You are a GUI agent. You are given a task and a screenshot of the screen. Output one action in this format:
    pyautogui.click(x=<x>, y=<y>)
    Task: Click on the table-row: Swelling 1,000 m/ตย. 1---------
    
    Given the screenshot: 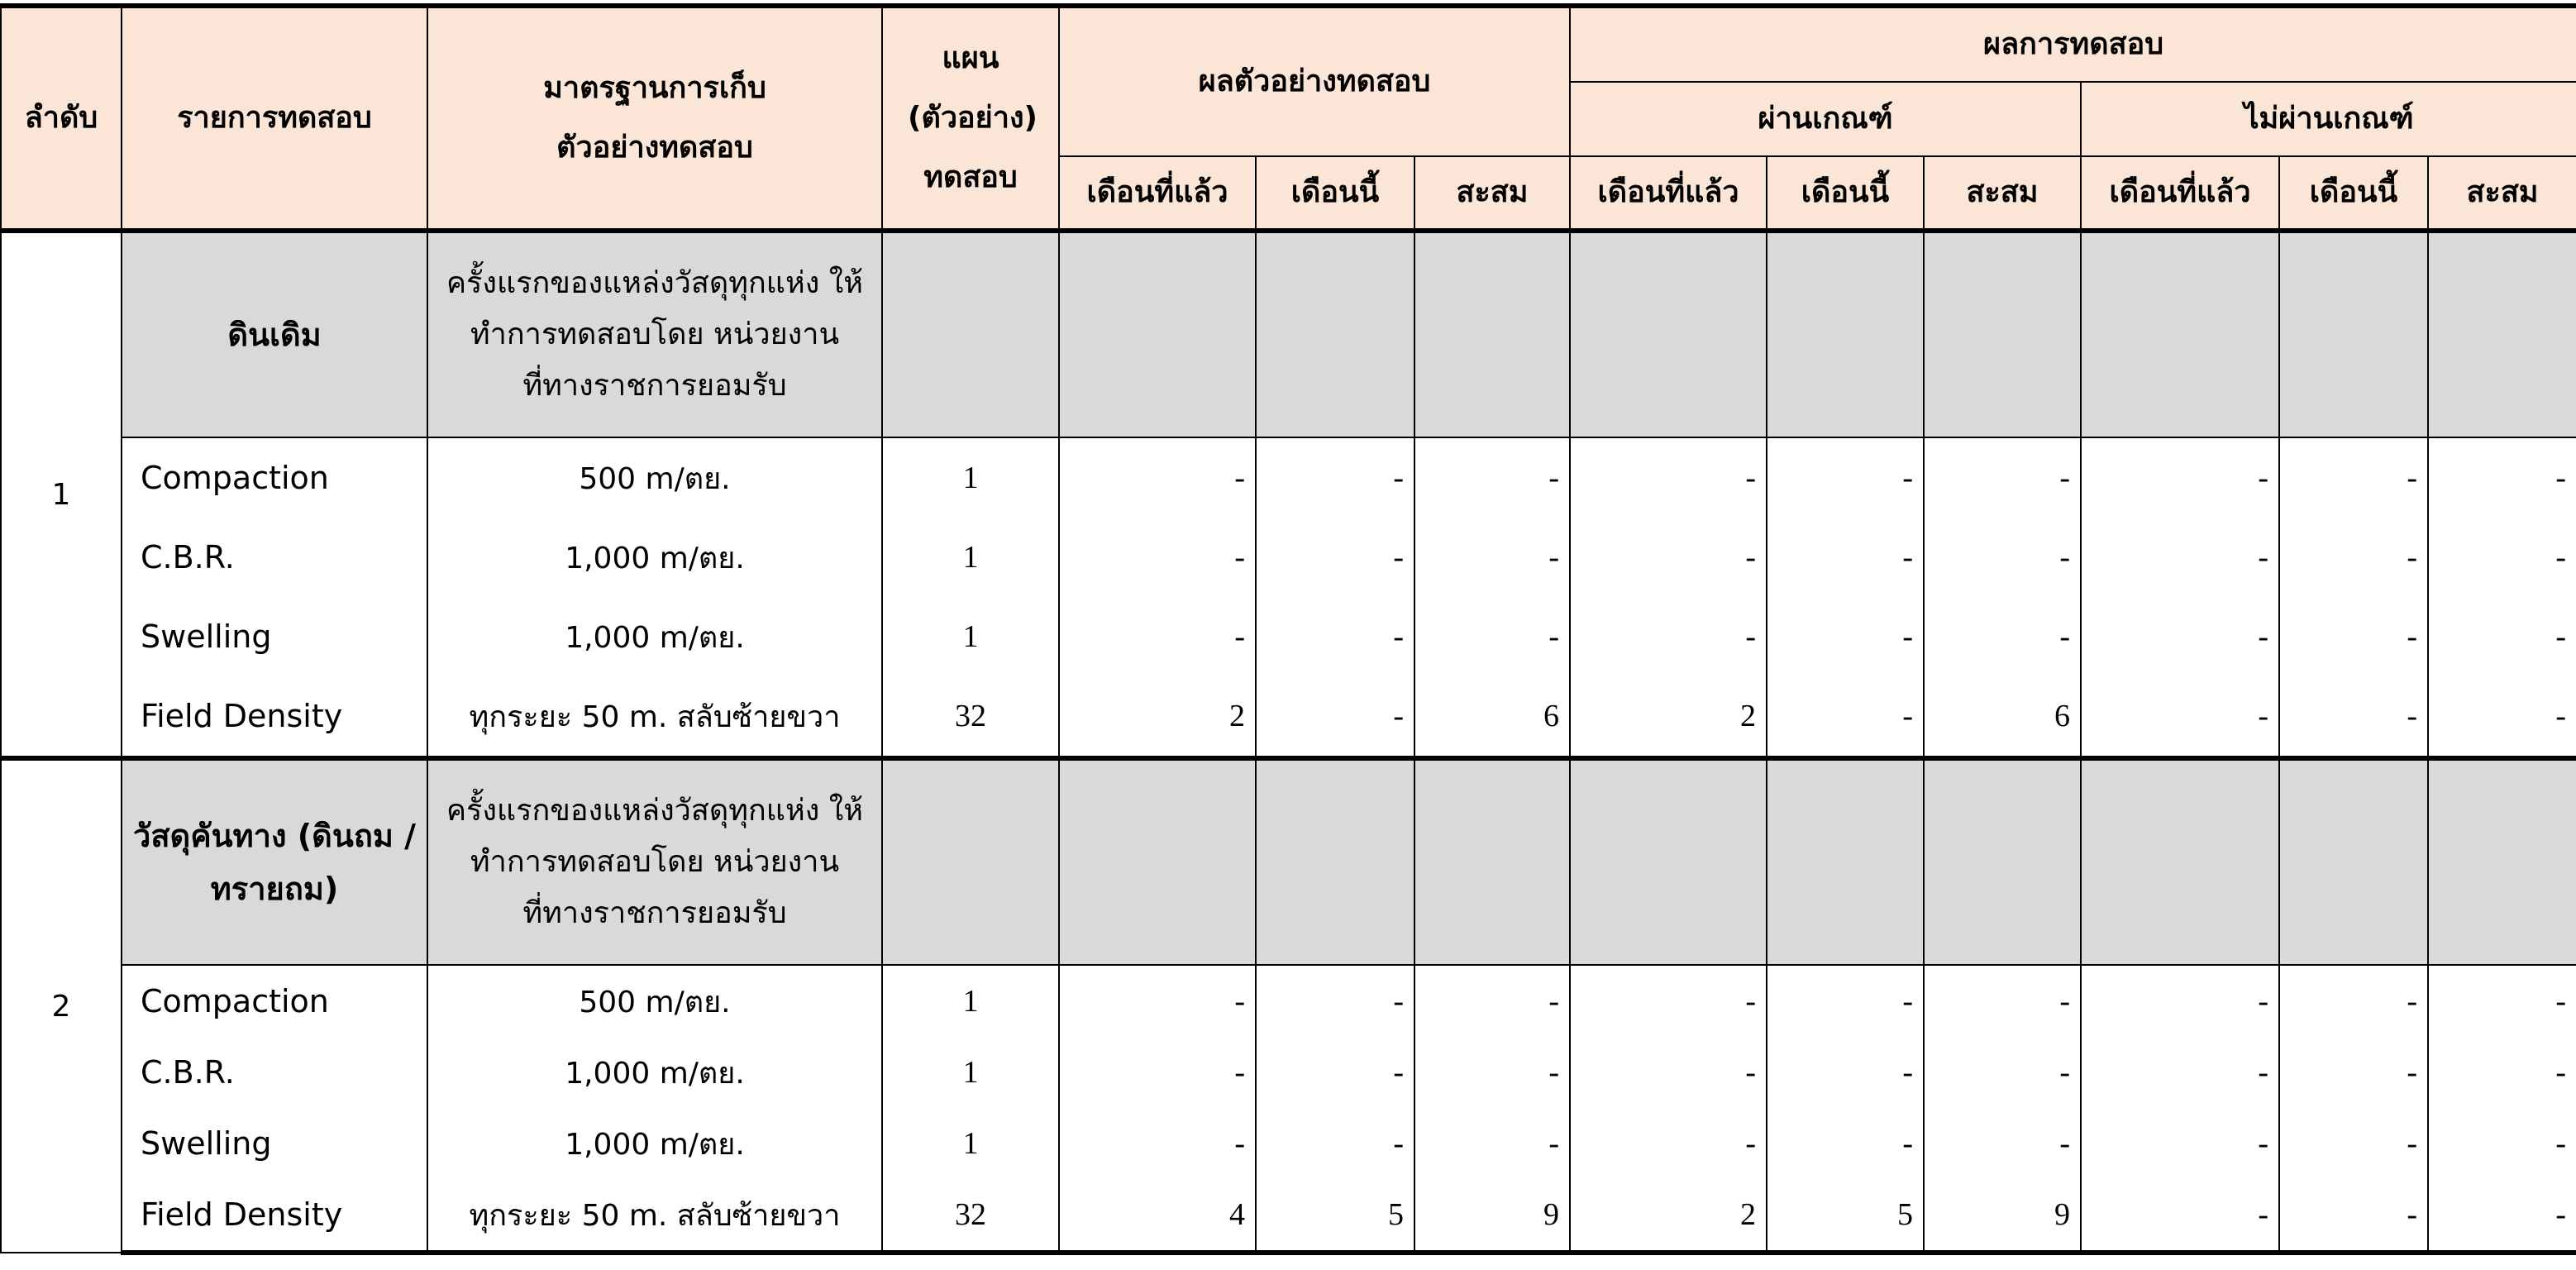 What is the action you would take?
    pyautogui.click(x=1288, y=636)
    